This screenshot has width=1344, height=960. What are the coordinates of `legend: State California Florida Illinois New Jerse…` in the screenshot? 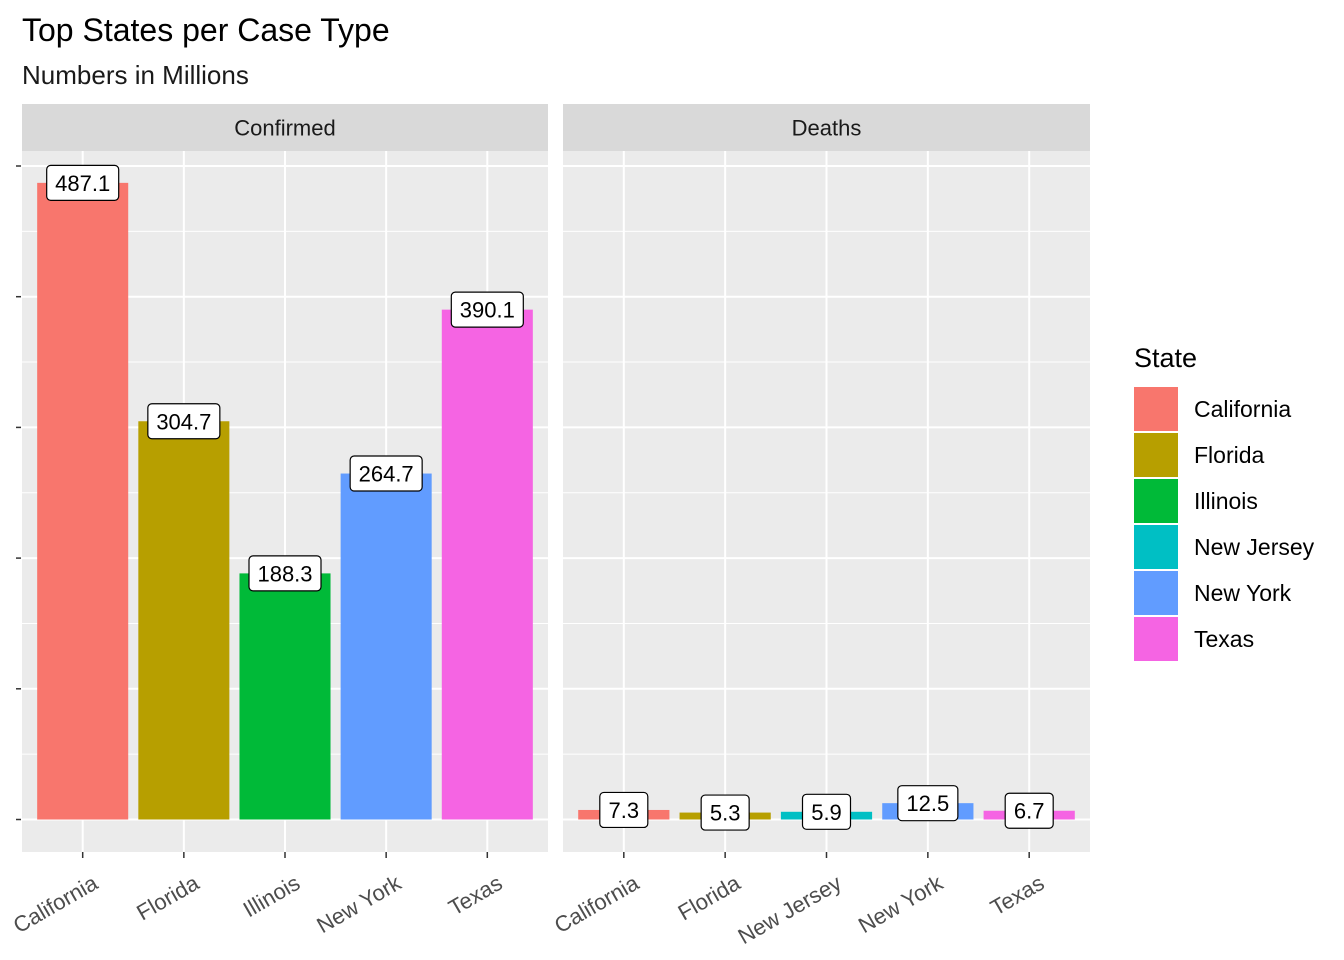 It's located at (1224, 501).